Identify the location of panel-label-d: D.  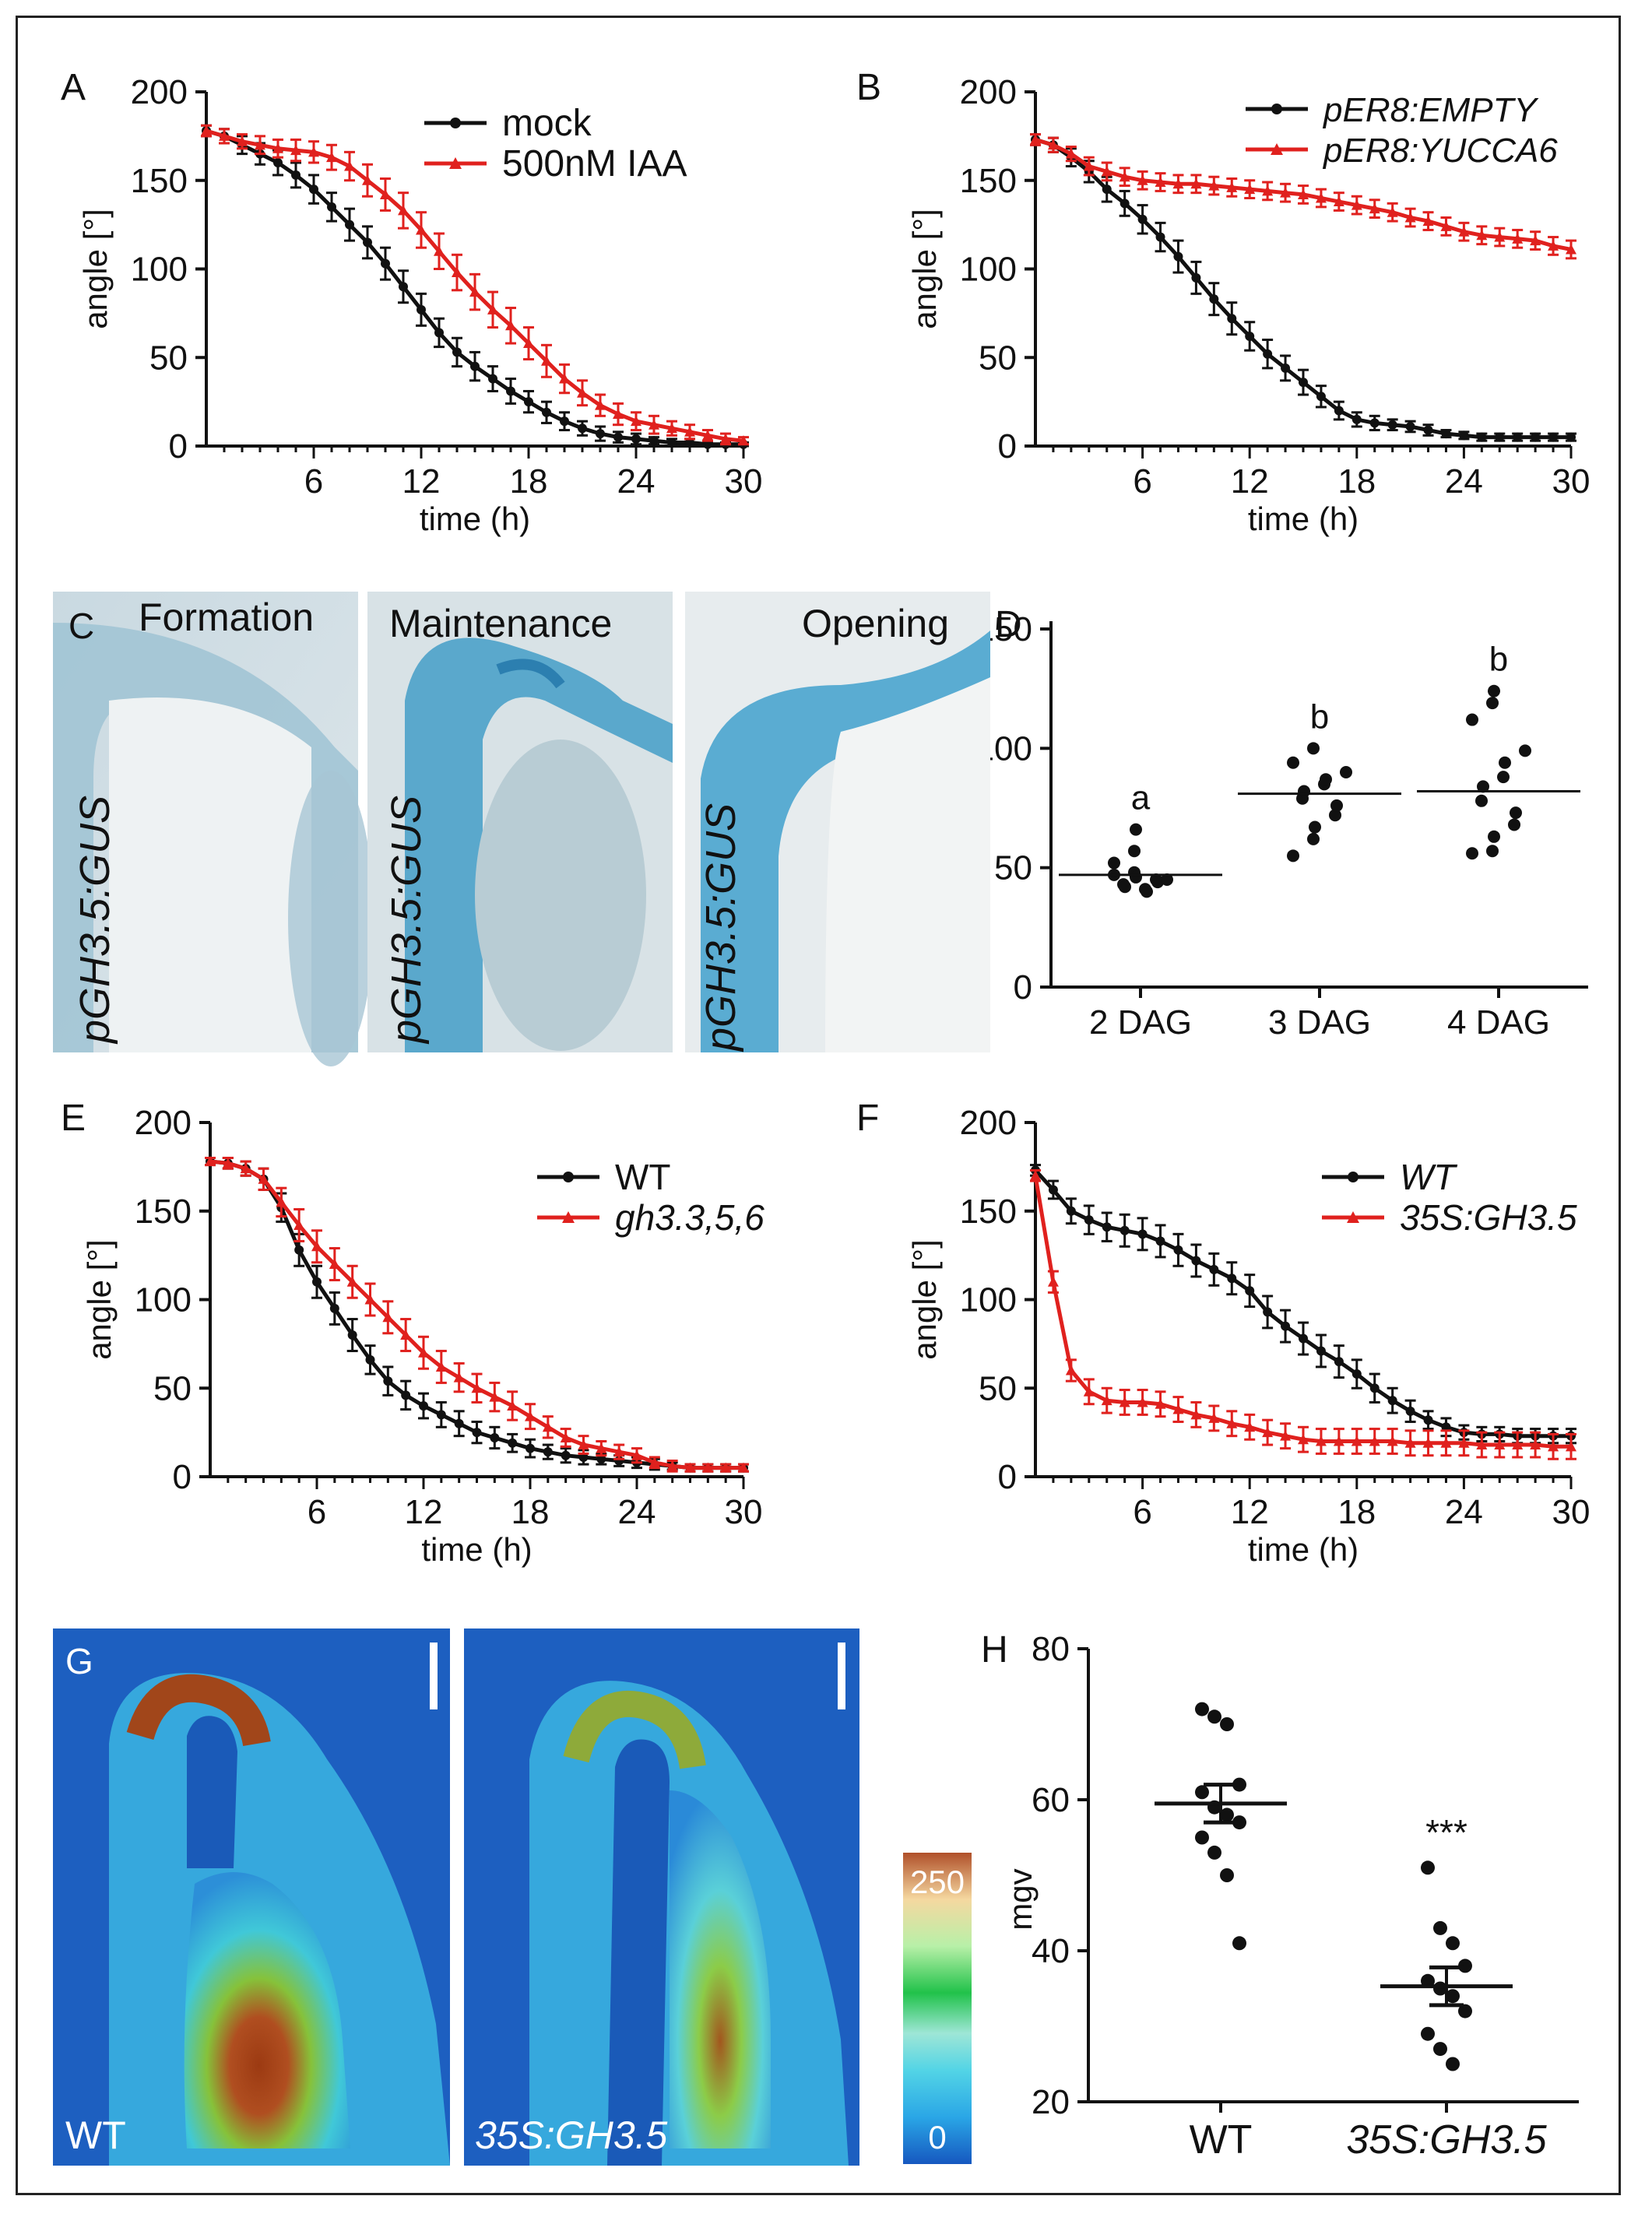
(1008, 624).